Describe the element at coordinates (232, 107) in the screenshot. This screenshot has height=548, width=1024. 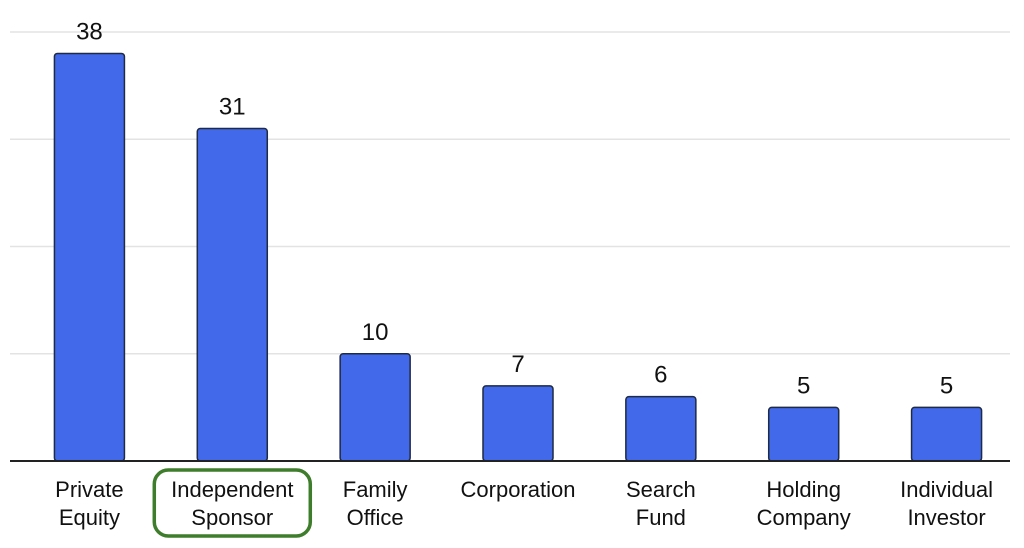
I see `data-label: 31` at that location.